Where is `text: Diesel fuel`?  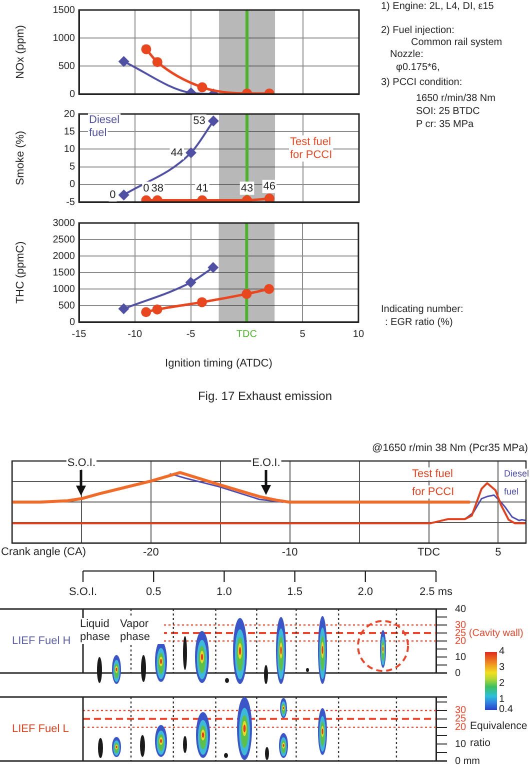
text: Diesel fuel is located at coordinates (104, 127).